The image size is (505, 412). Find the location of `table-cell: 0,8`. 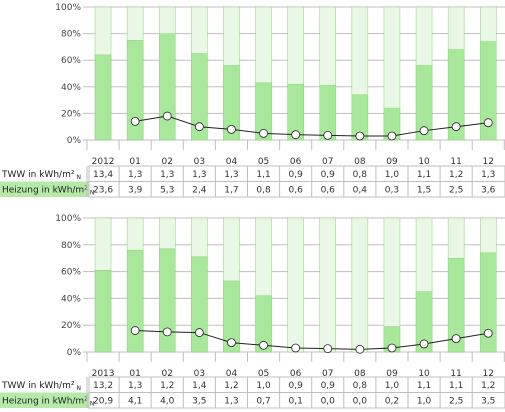

table-cell: 0,8 is located at coordinates (263, 191).